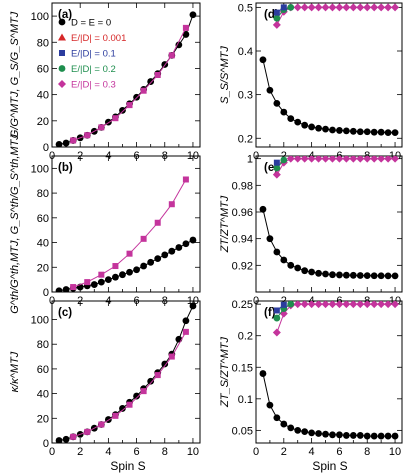 The height and width of the screenshot is (475, 405). What do you see at coordinates (127, 466) in the screenshot?
I see `x-axis-label-left: Spin S` at bounding box center [127, 466].